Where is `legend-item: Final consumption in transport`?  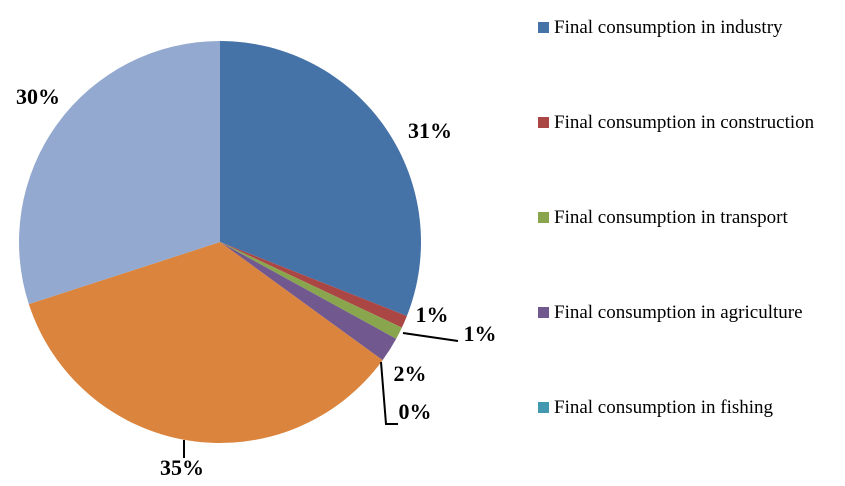
legend-item: Final consumption in transport is located at coordinates (690, 218).